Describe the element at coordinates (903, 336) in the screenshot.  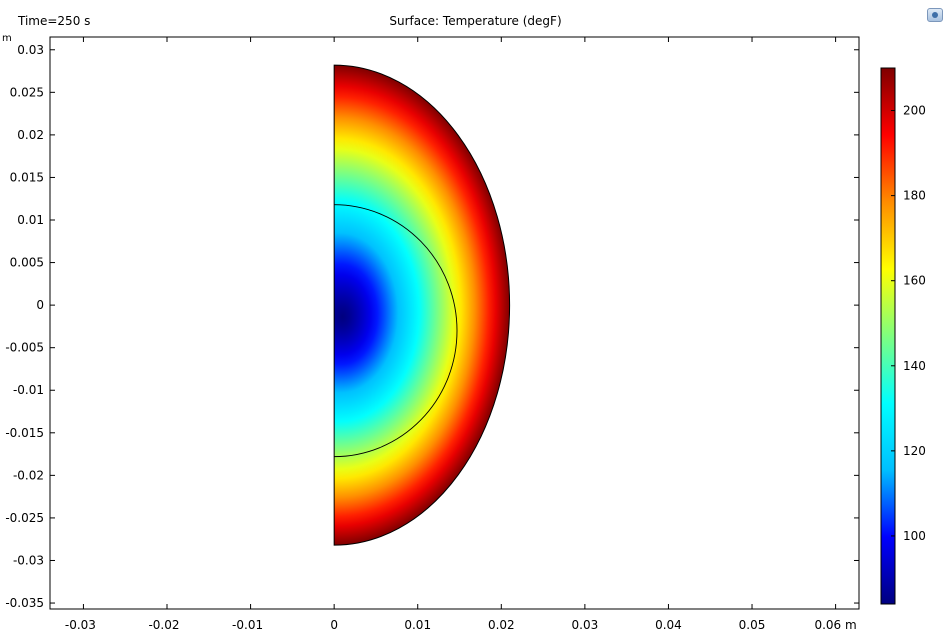
I see `colorbar: 100 120 140 160 180 200` at that location.